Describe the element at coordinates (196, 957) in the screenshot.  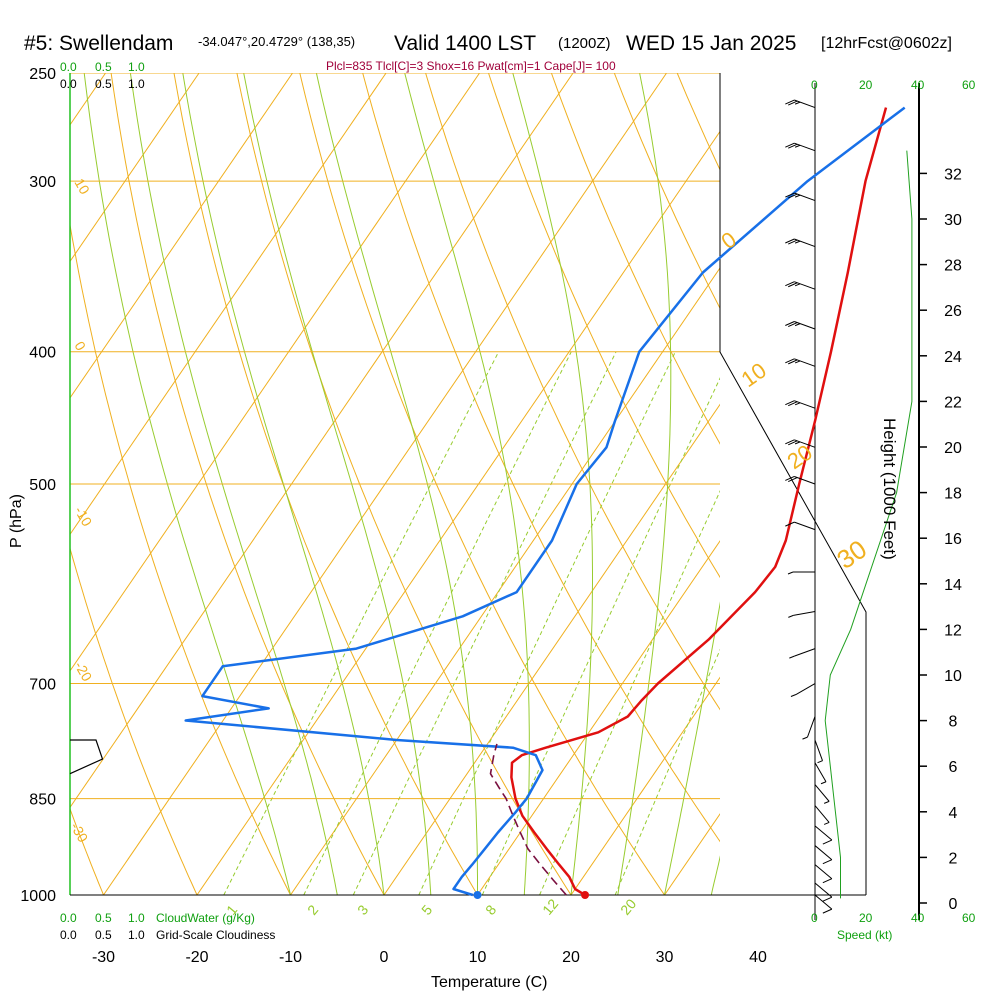
I see `temperature-tick-label: -20` at that location.